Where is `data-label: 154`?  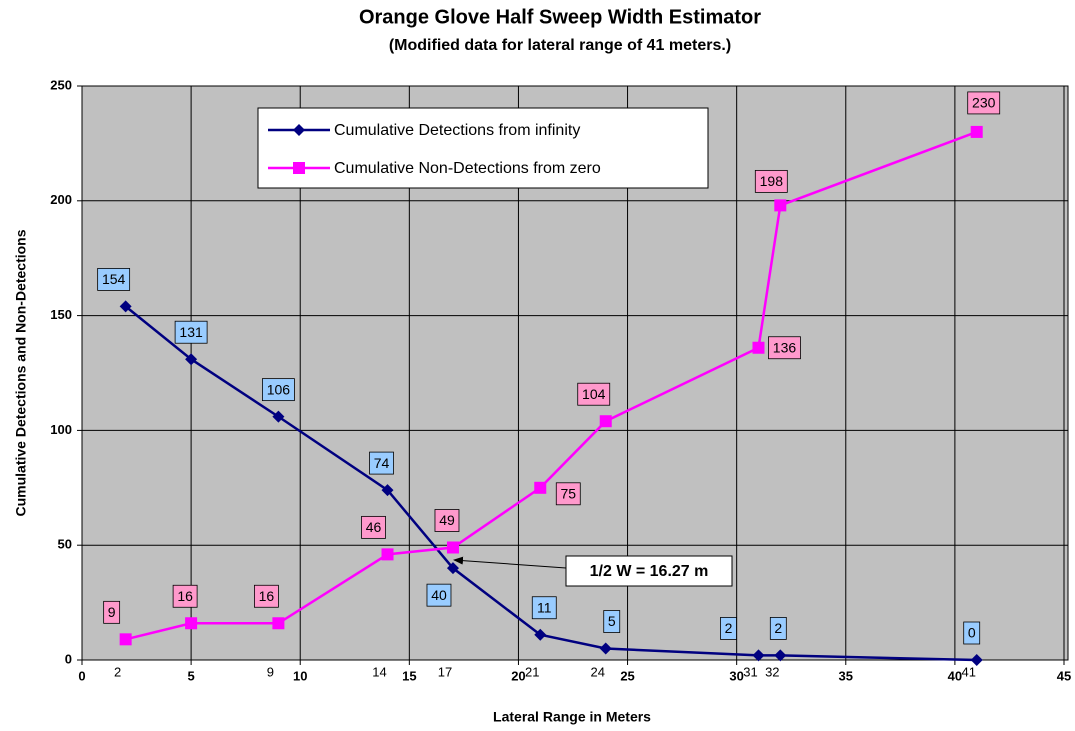 data-label: 154 is located at coordinates (114, 279).